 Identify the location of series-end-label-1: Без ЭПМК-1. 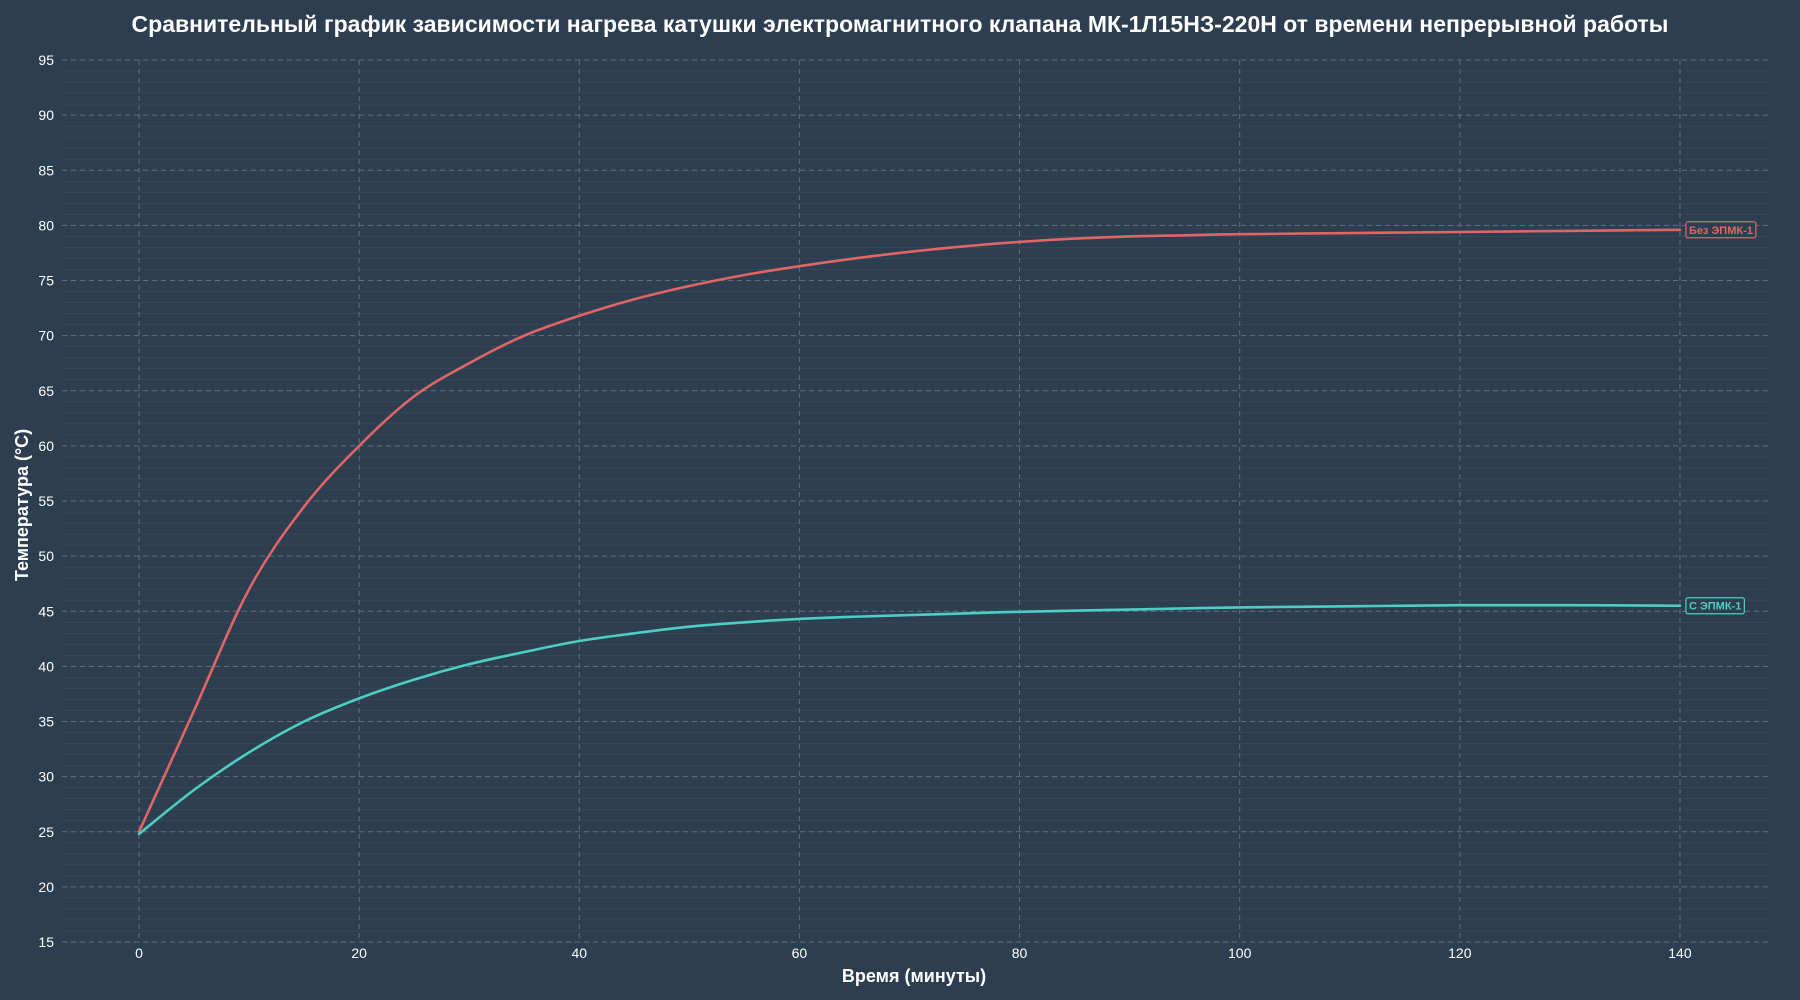
(1721, 230).